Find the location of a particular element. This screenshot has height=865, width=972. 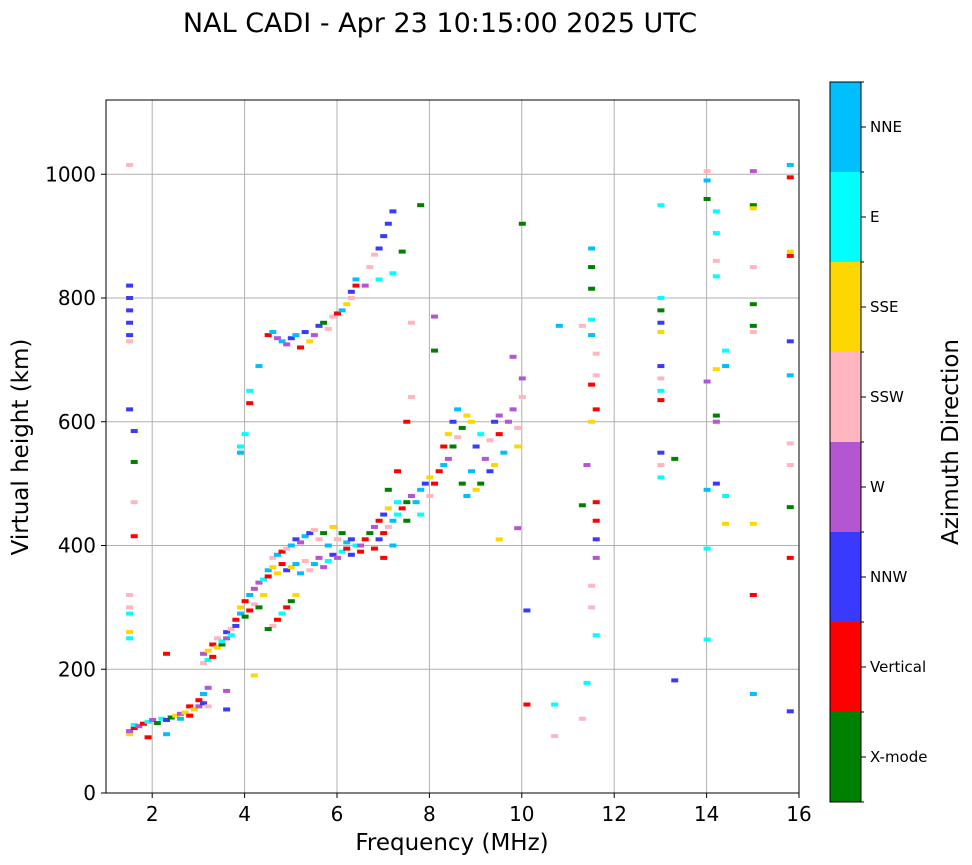

y-tick-label: 600 is located at coordinates (77, 422).